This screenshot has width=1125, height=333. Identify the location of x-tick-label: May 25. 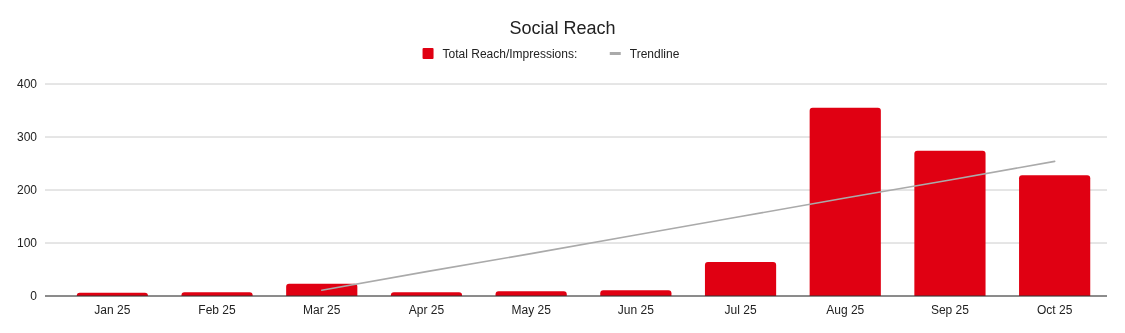
(531, 310).